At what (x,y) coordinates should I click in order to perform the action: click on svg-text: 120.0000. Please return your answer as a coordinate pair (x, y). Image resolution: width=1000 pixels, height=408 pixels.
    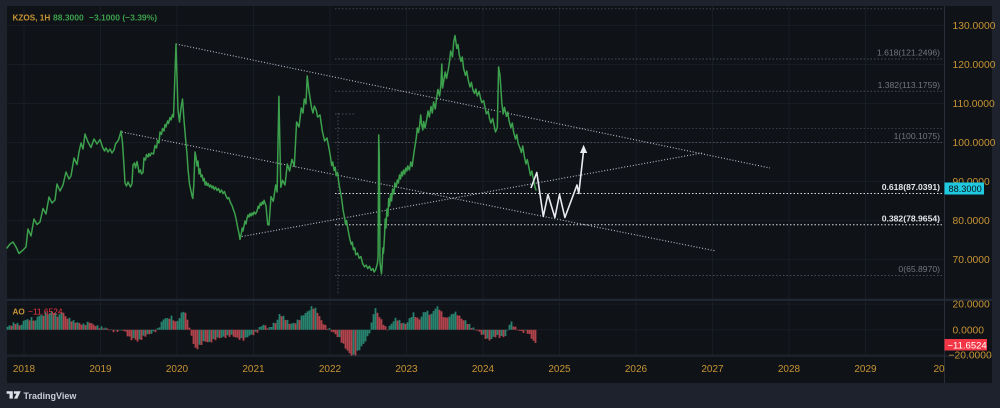
    Looking at the image, I should click on (974, 65).